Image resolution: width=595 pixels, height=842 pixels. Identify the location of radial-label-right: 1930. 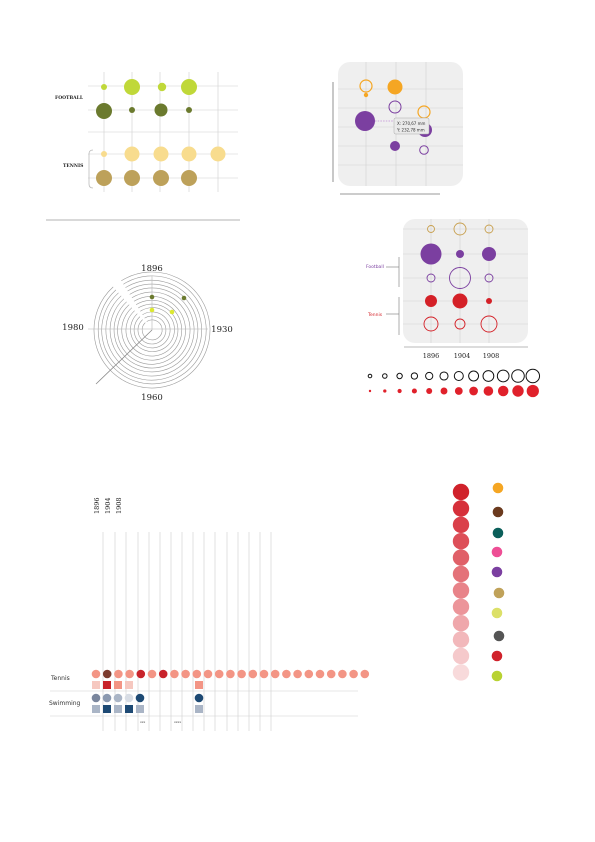
(222, 330).